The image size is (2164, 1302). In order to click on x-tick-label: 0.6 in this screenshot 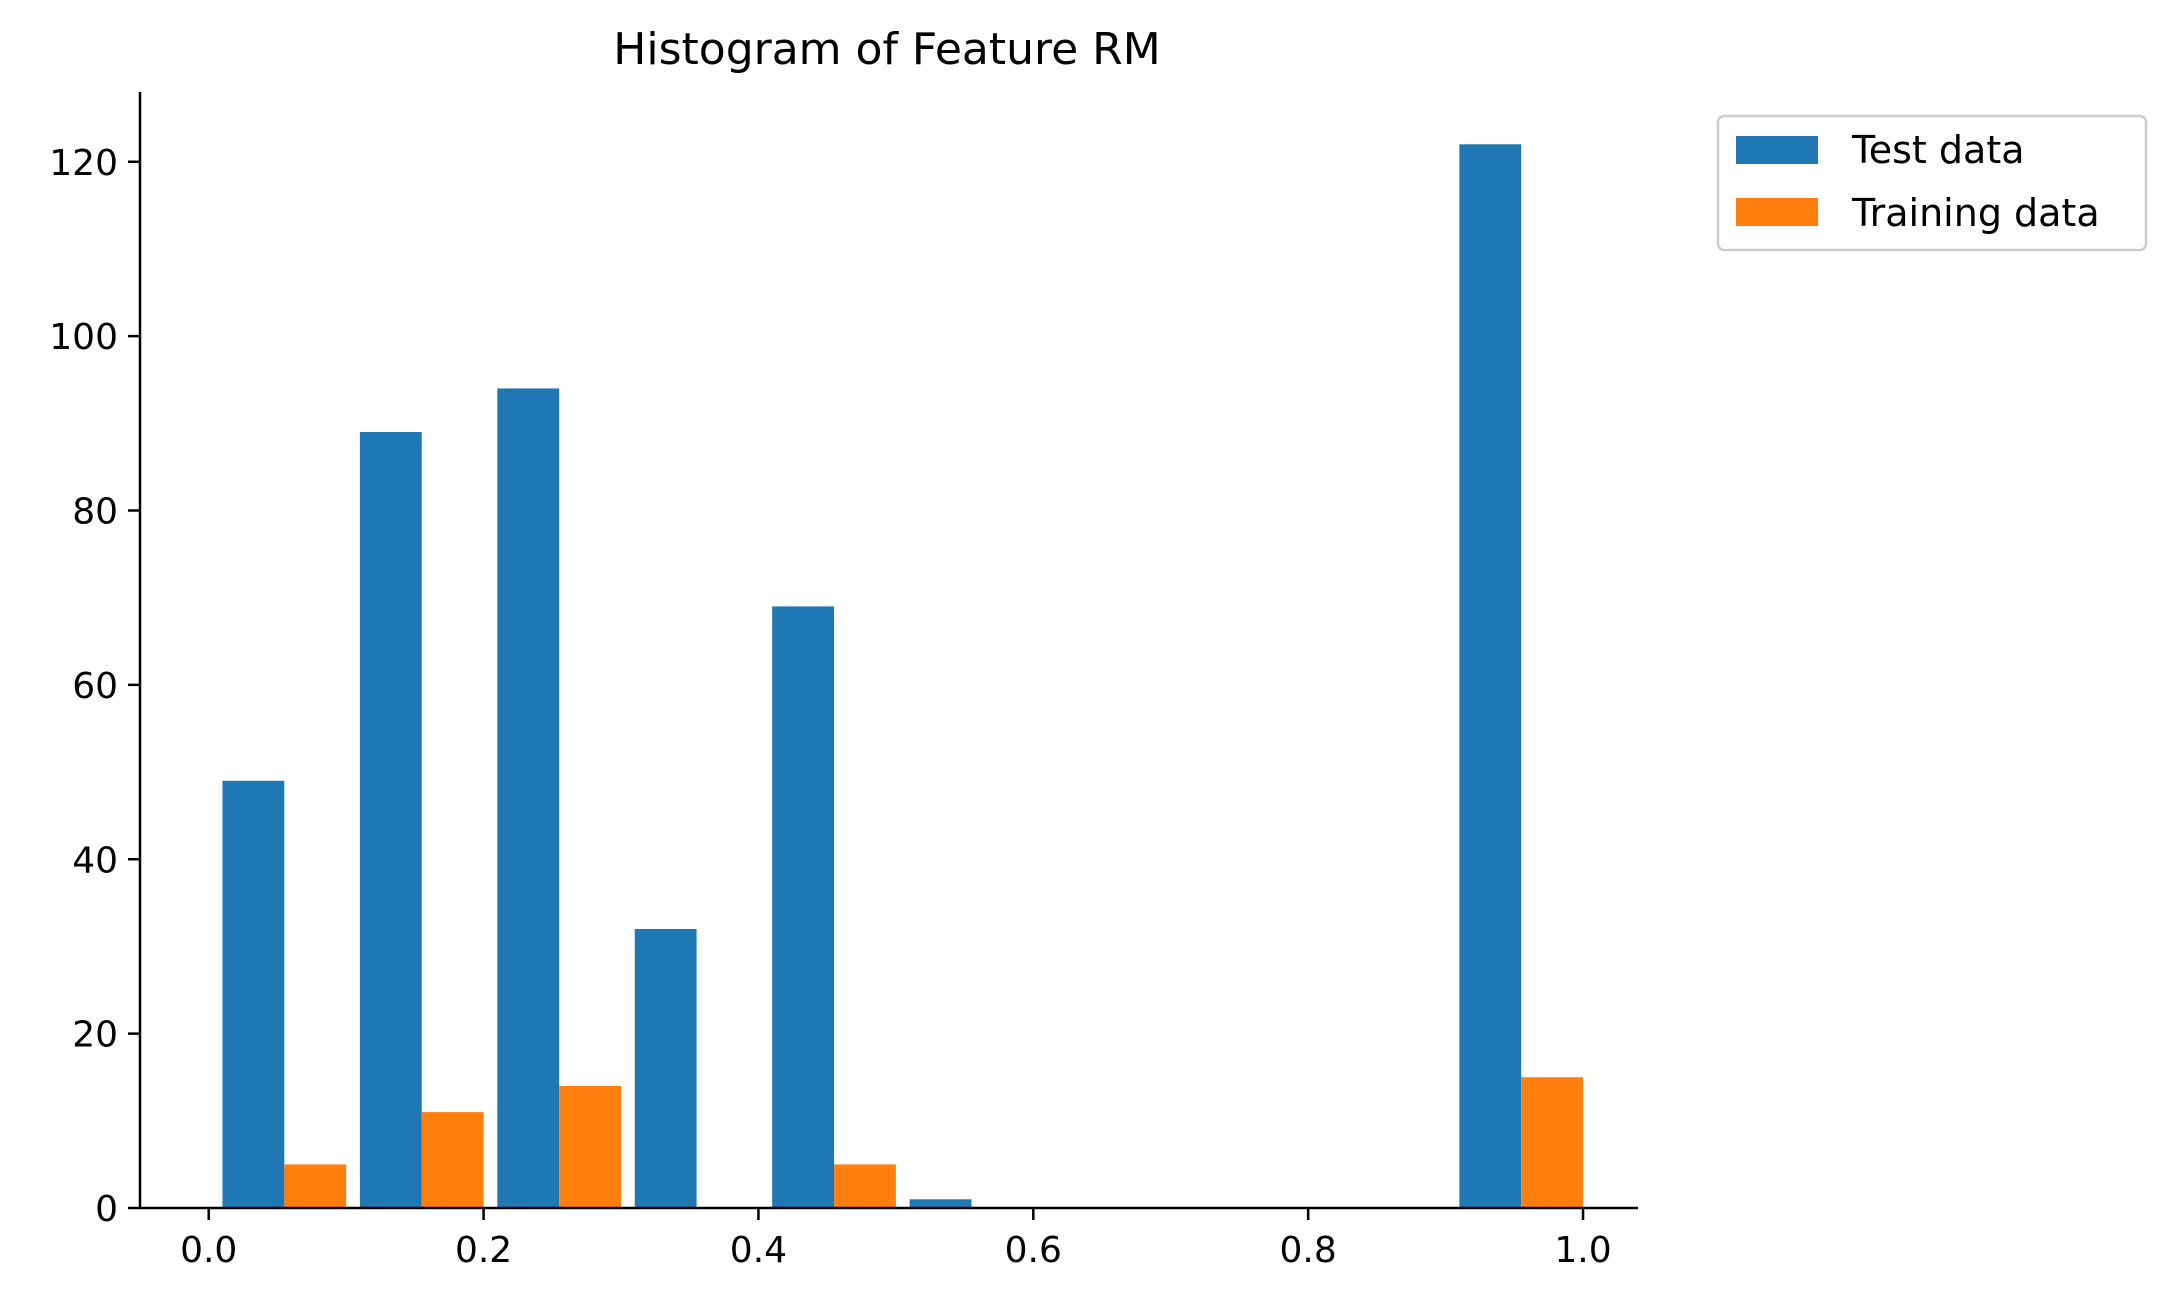, I will do `click(1033, 1250)`.